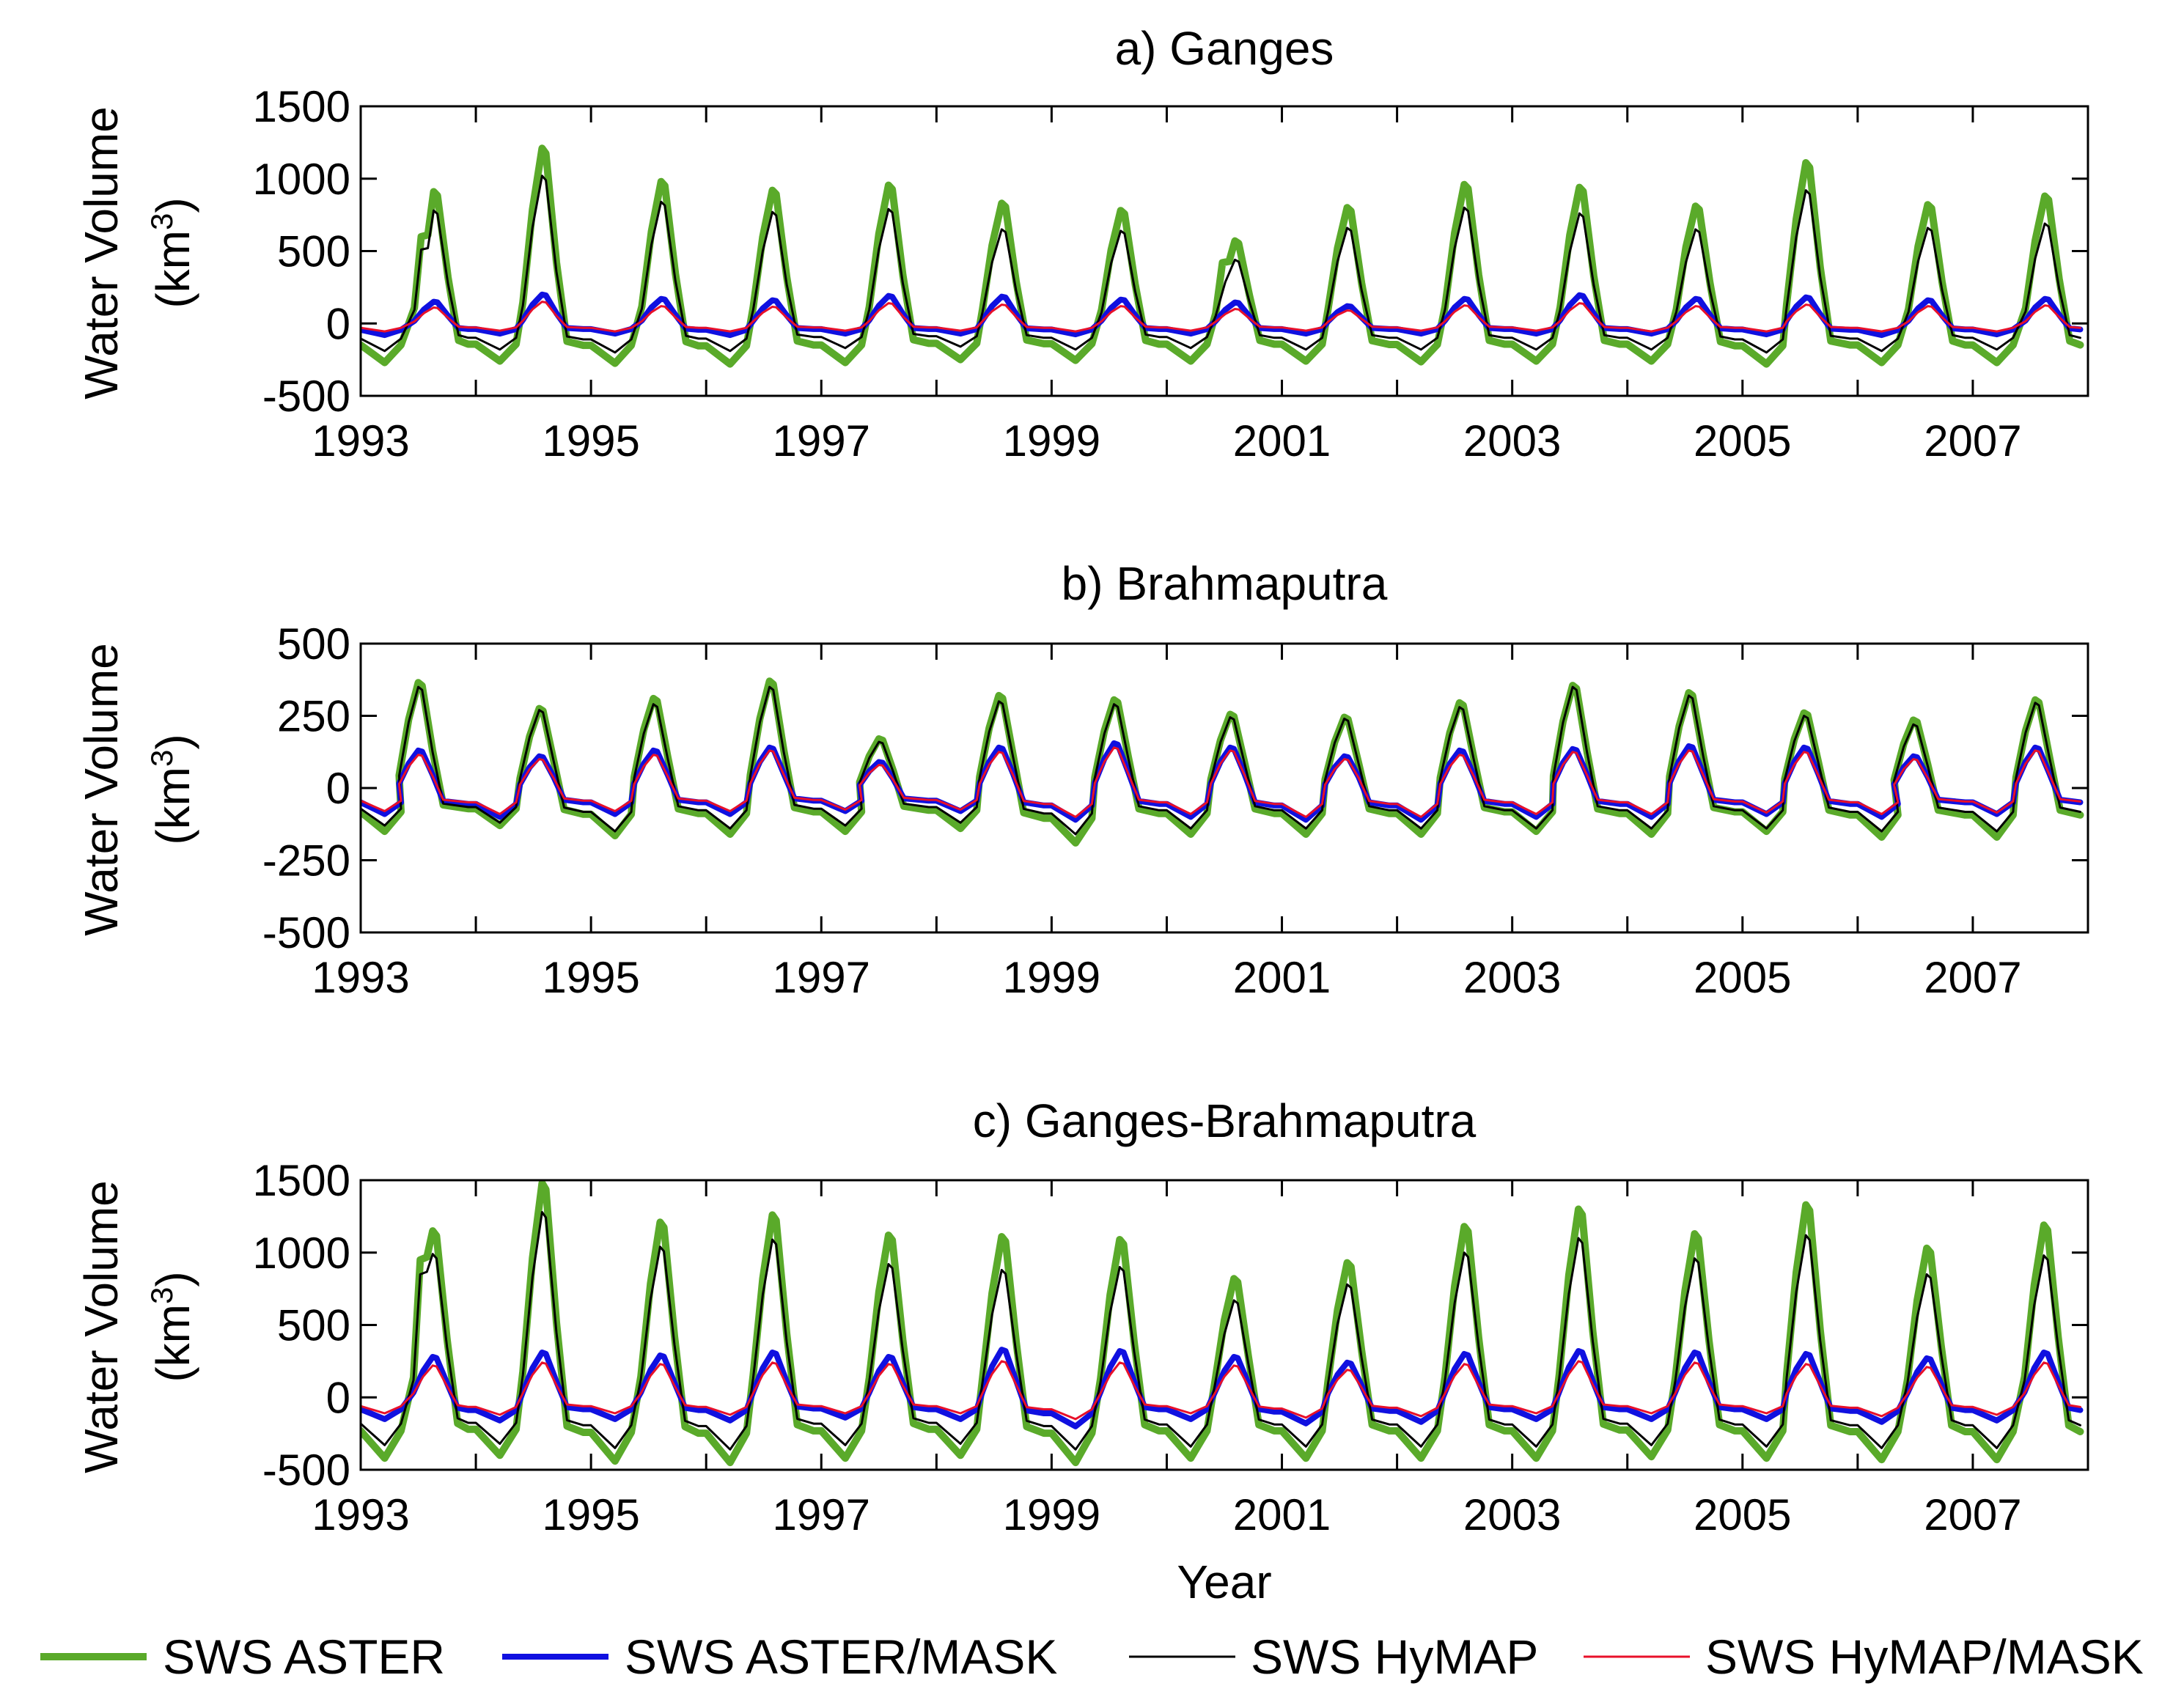 This screenshot has width=2184, height=1708. Describe the element at coordinates (1224, 48) in the screenshot. I see `panel-title: a) Ganges` at that location.